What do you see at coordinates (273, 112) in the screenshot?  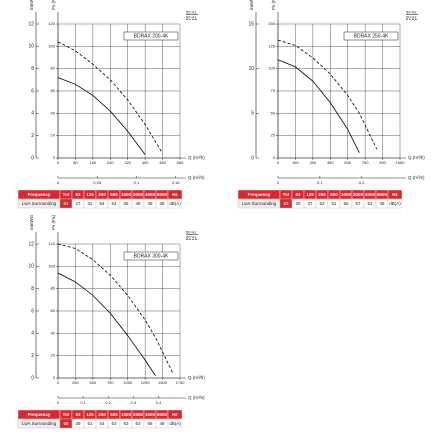 I see `y2-tick-label: 50` at bounding box center [273, 112].